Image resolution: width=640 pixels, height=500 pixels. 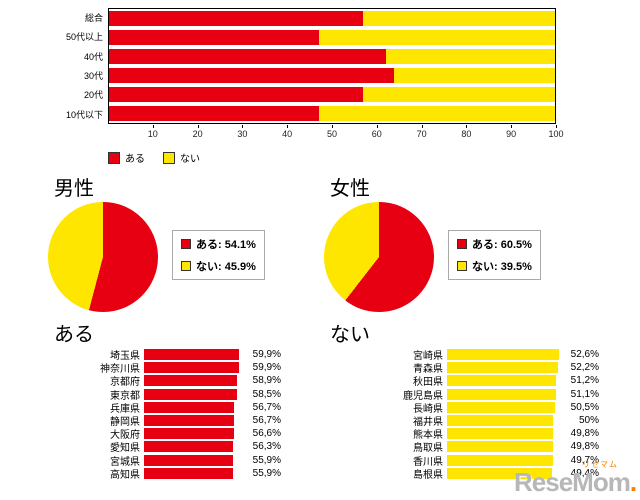 What do you see at coordinates (125, 423) in the screenshot?
I see `pref-name-label: 静岡県` at bounding box center [125, 423].